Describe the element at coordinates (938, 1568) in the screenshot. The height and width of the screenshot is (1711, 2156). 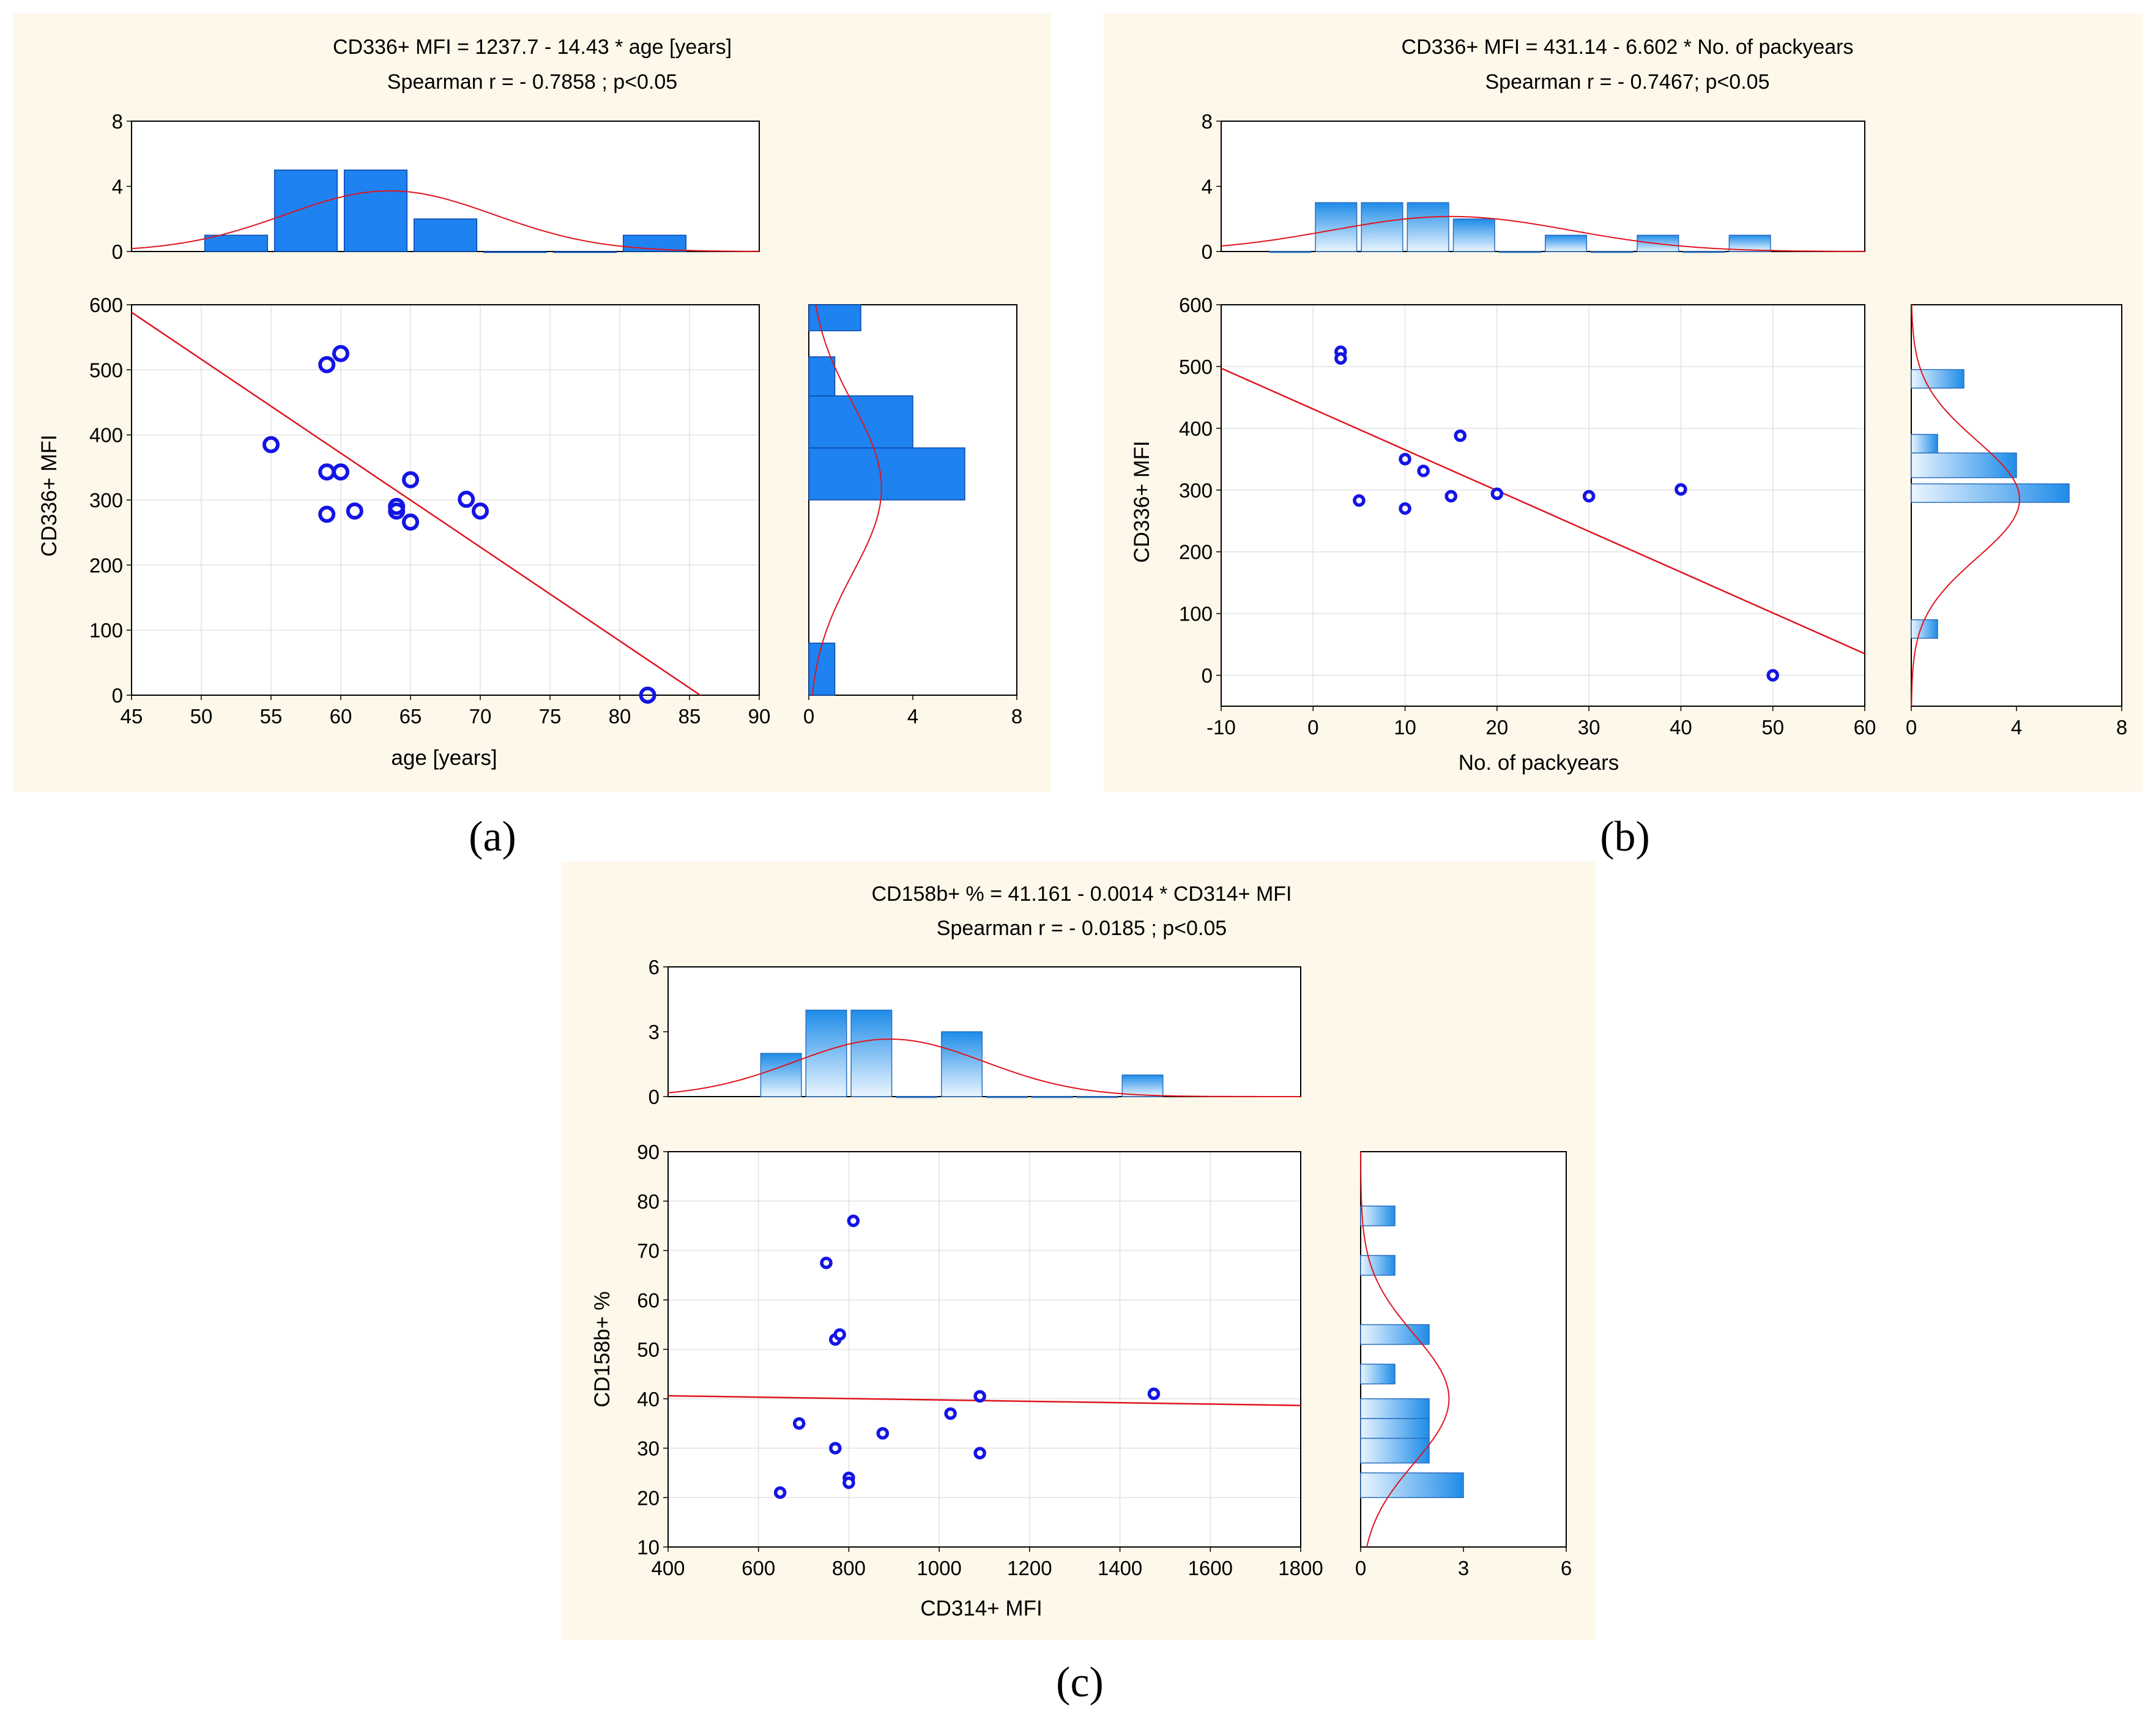
I see `c-x-tick-label: 1000` at that location.